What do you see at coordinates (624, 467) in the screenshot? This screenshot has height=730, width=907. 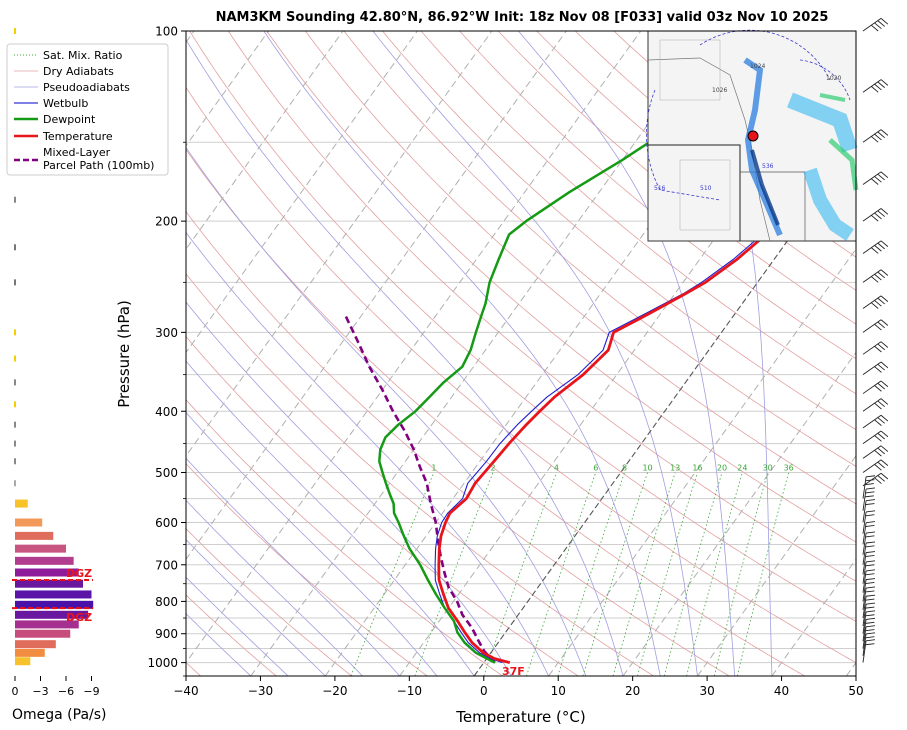 I see `mix-ratio-label-8: 8` at bounding box center [624, 467].